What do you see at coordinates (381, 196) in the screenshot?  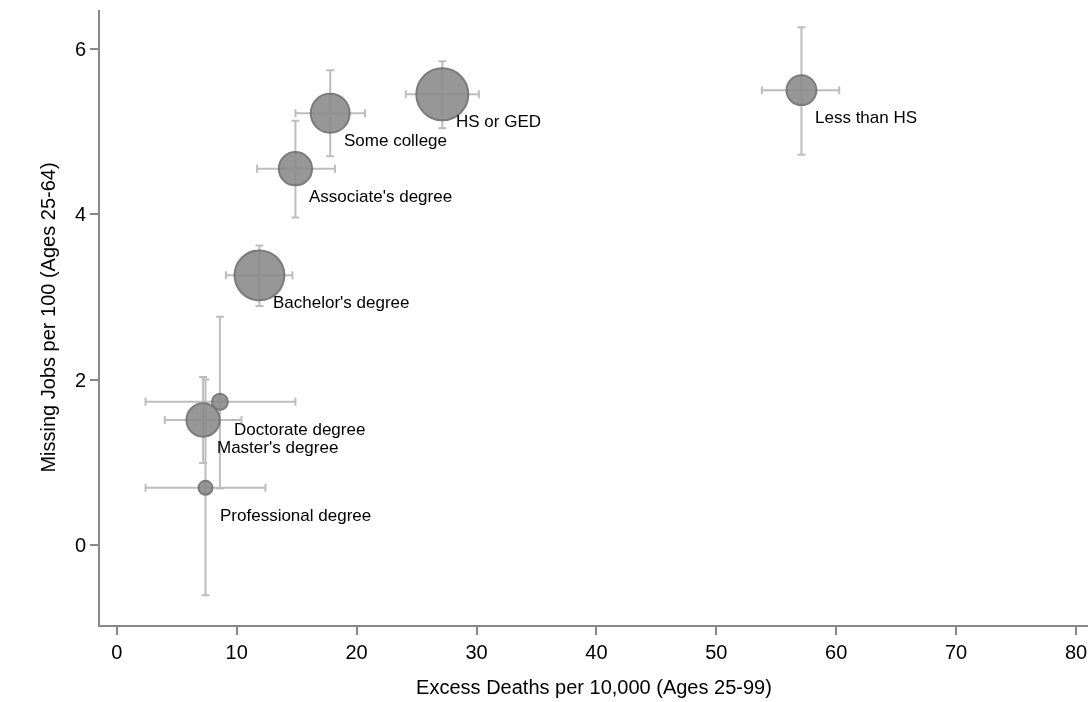 I see `annotation: Associate's degree` at bounding box center [381, 196].